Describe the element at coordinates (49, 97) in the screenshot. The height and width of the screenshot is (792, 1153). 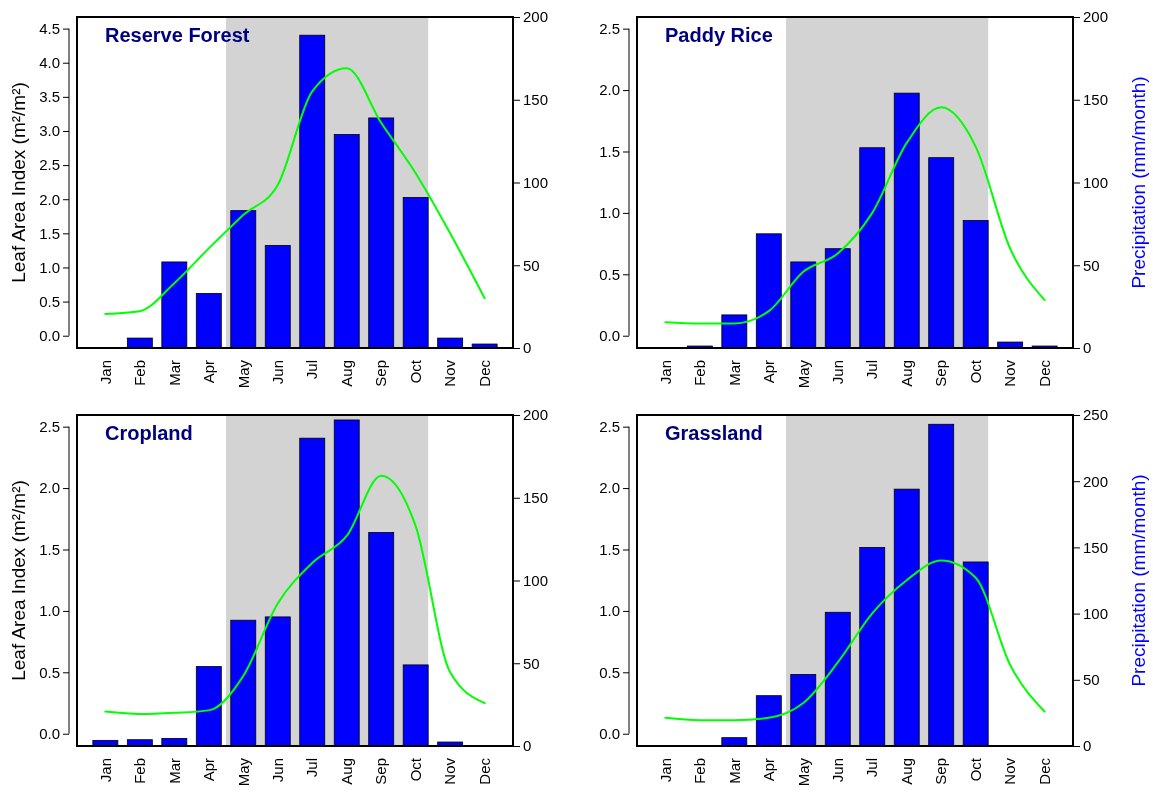
I see `y-tick-label: 3.5` at that location.